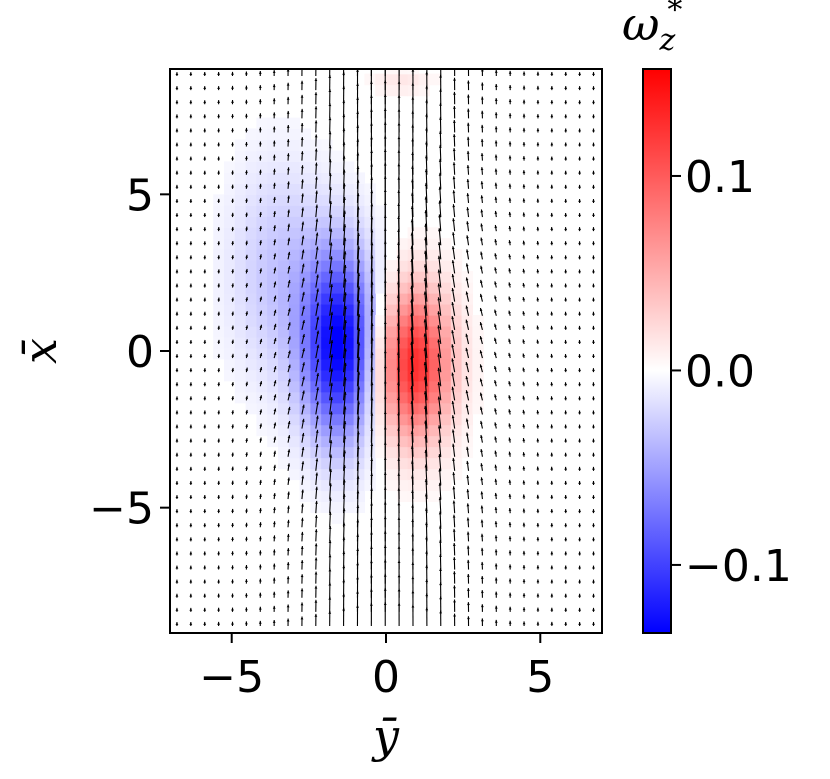 The width and height of the screenshot is (830, 779). Describe the element at coordinates (667, 40) in the screenshot. I see `colorbar-label-sub: z` at that location.